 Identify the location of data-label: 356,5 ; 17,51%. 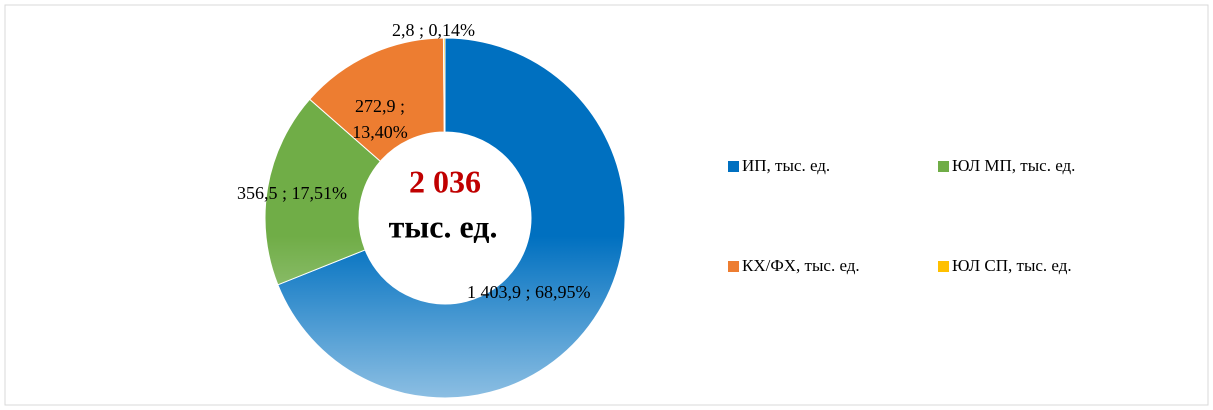
(292, 193).